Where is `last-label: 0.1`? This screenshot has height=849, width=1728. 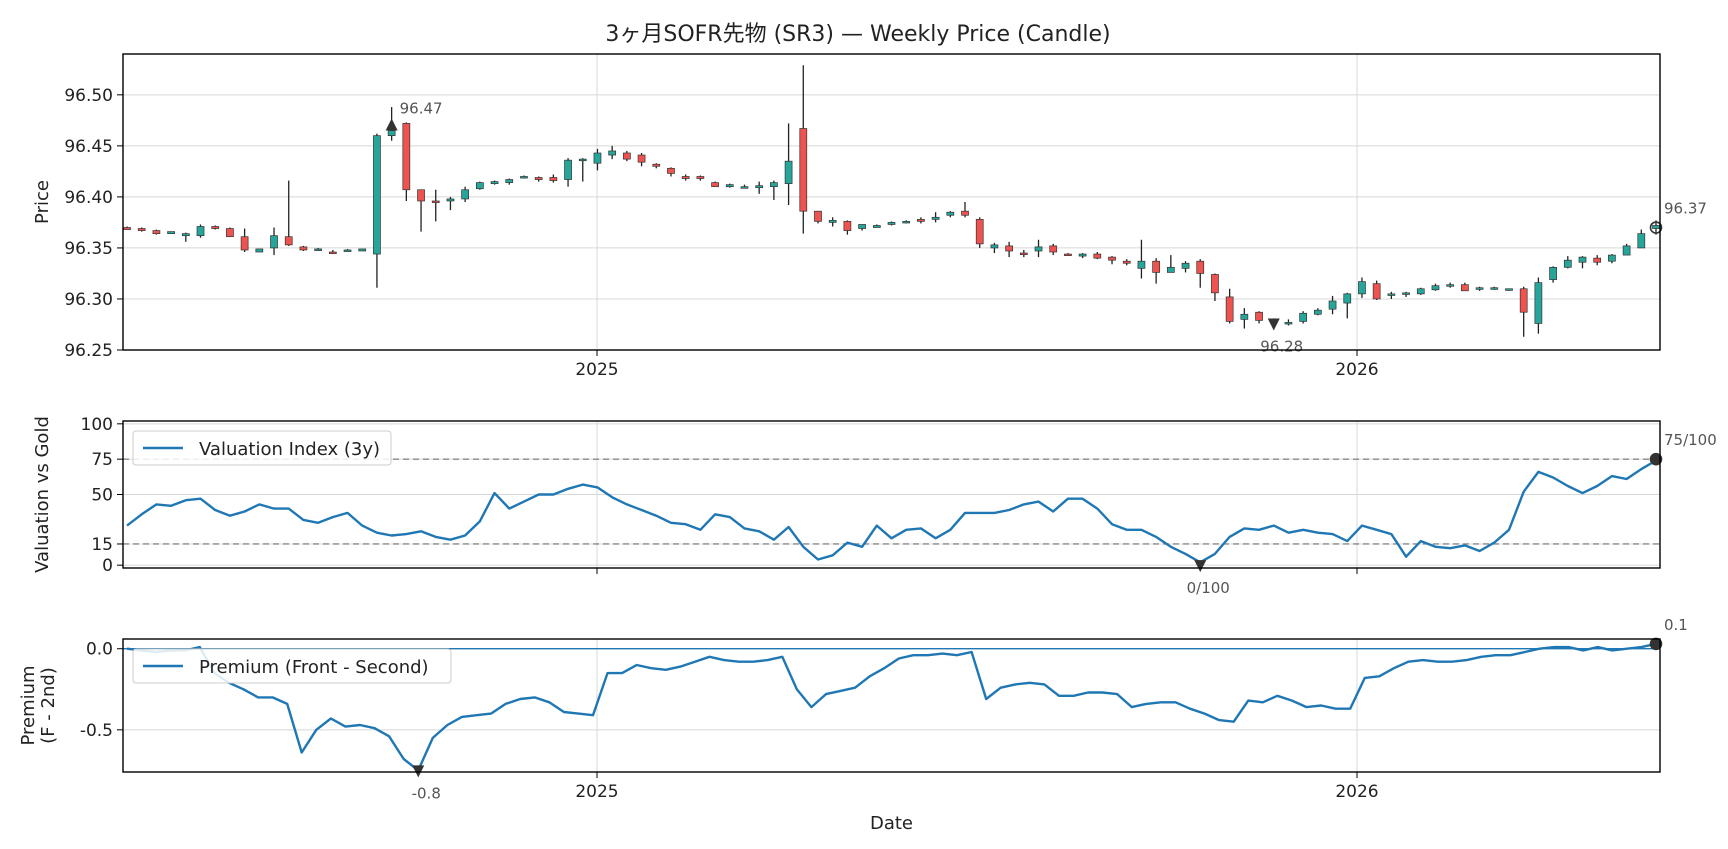 last-label: 0.1 is located at coordinates (1676, 625).